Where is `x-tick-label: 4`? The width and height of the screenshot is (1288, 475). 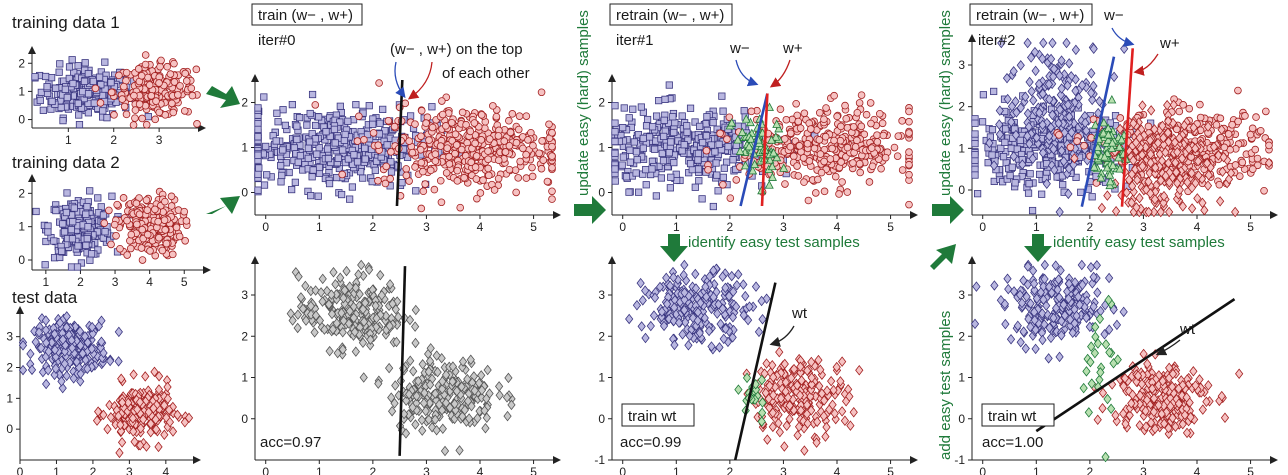
x-tick-label: 4 is located at coordinates (480, 227).